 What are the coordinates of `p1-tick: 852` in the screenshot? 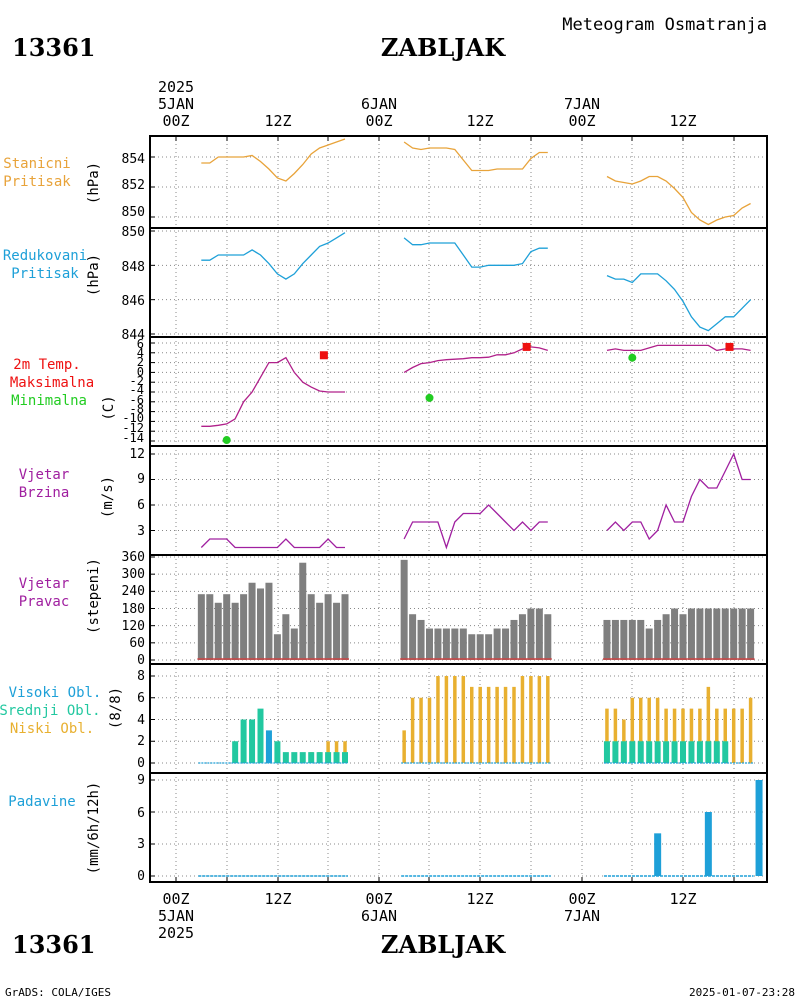 It's located at (133, 185).